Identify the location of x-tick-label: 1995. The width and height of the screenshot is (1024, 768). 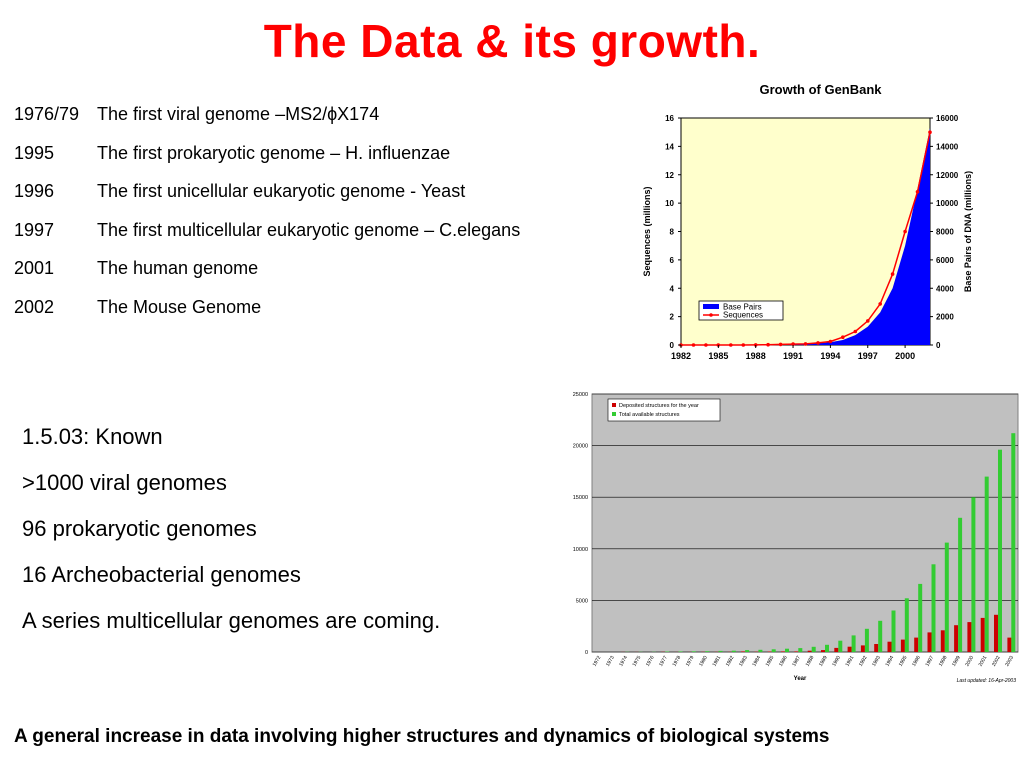
(903, 661).